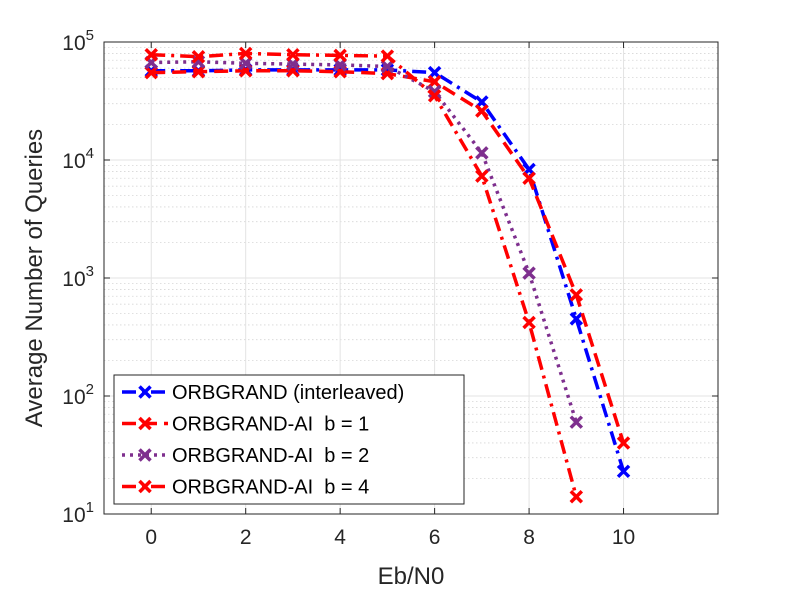 The height and width of the screenshot is (595, 793). I want to click on legend-label: ORBGRAND-AI b = 1, so click(270, 425).